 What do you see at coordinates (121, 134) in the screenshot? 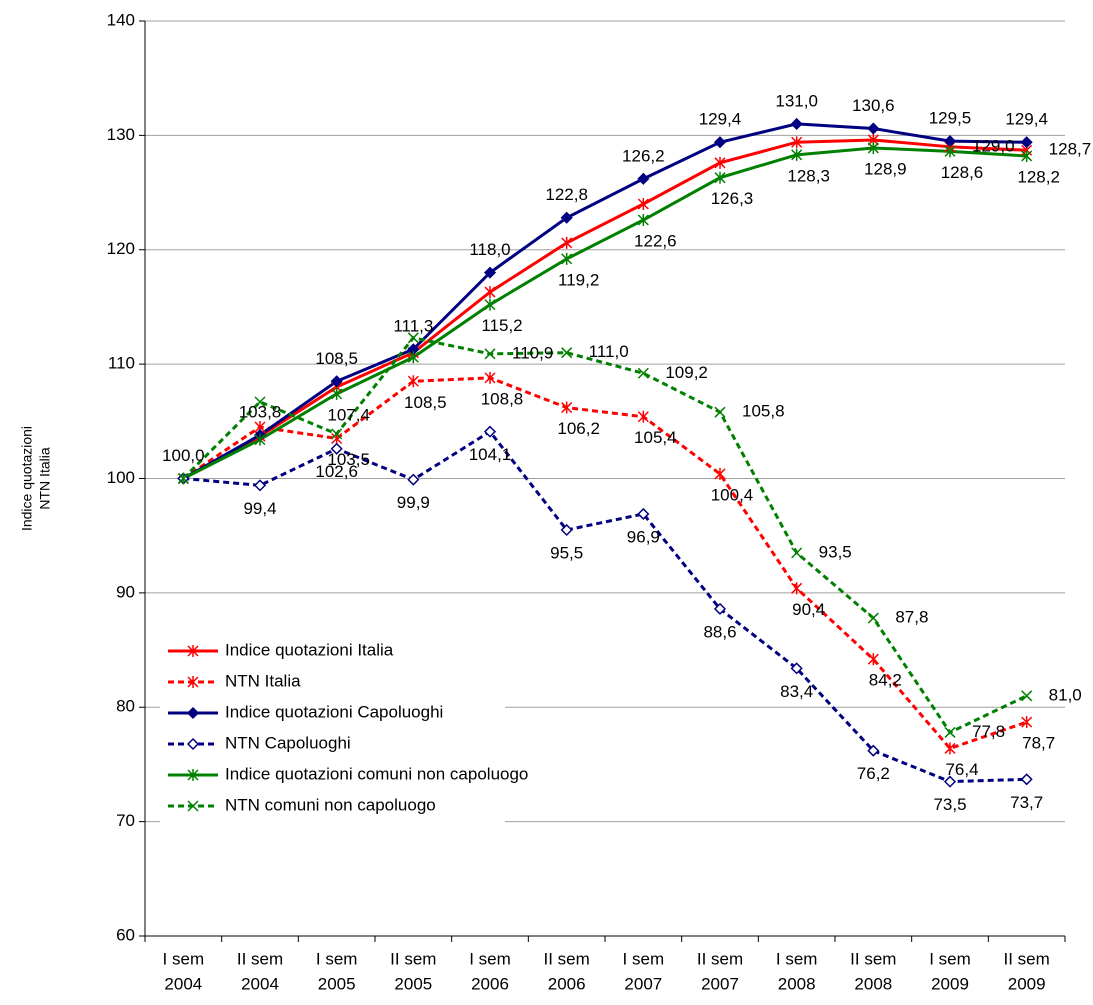
I see `y-tick-label: 130` at bounding box center [121, 134].